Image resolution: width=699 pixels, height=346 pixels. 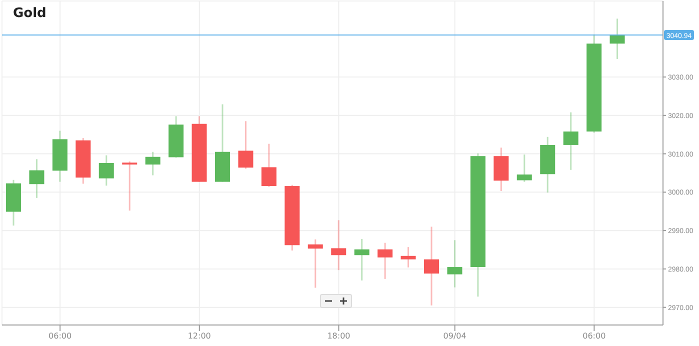 What do you see at coordinates (199, 336) in the screenshot?
I see `x-tick-label: 12:00` at bounding box center [199, 336].